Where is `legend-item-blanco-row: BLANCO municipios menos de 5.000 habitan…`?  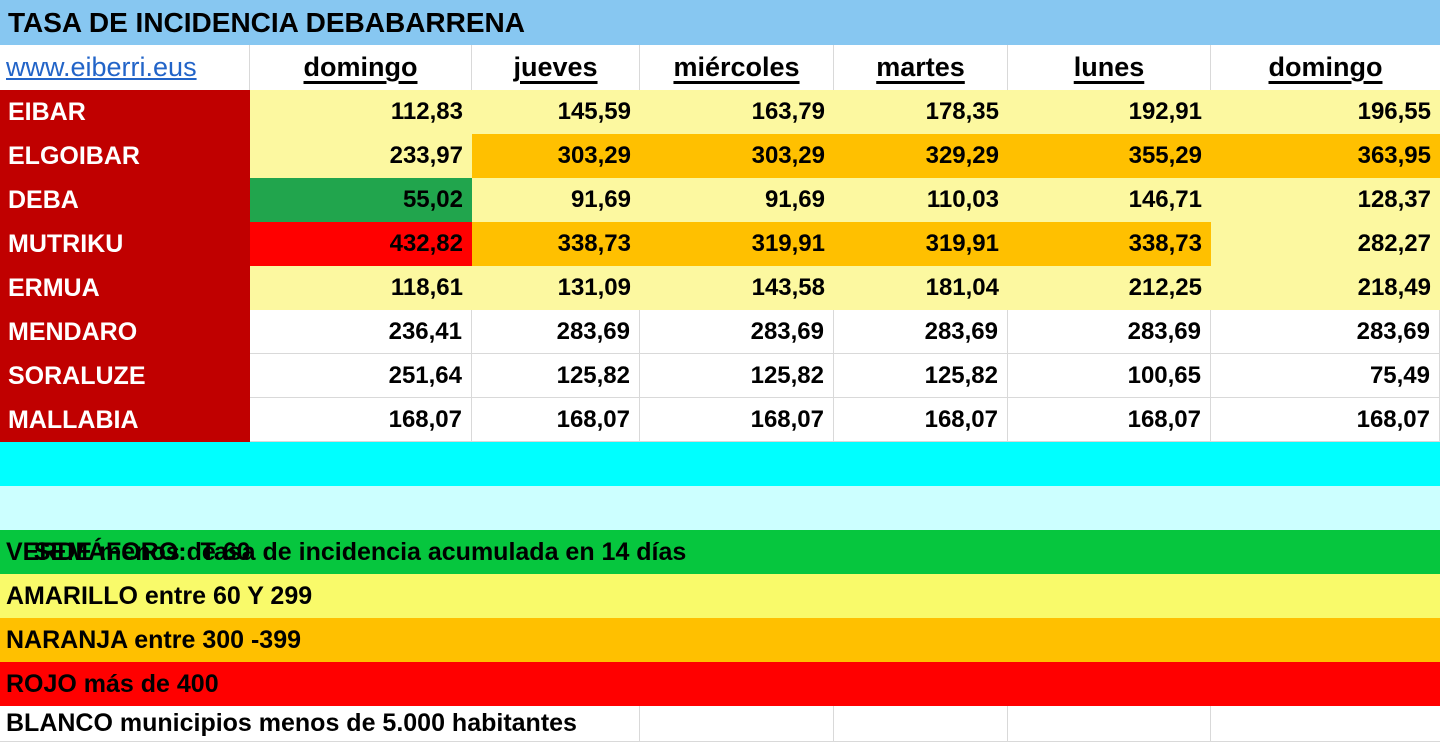
legend-item-blanco-row: BLANCO municipios menos de 5.000 habitan… is located at coordinates (720, 724).